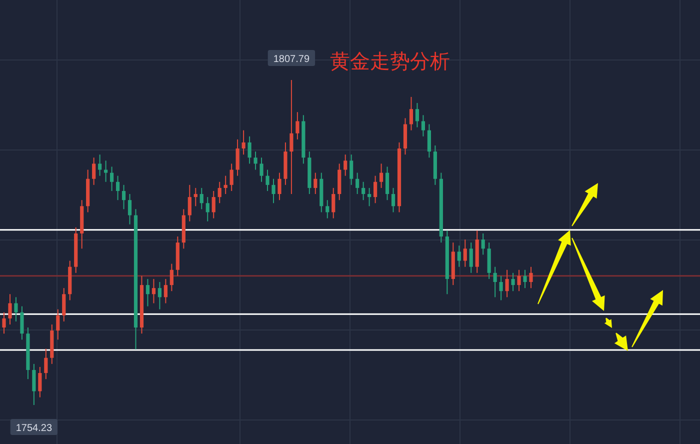 The width and height of the screenshot is (700, 444). I want to click on annotation: 1807.79, so click(291, 59).